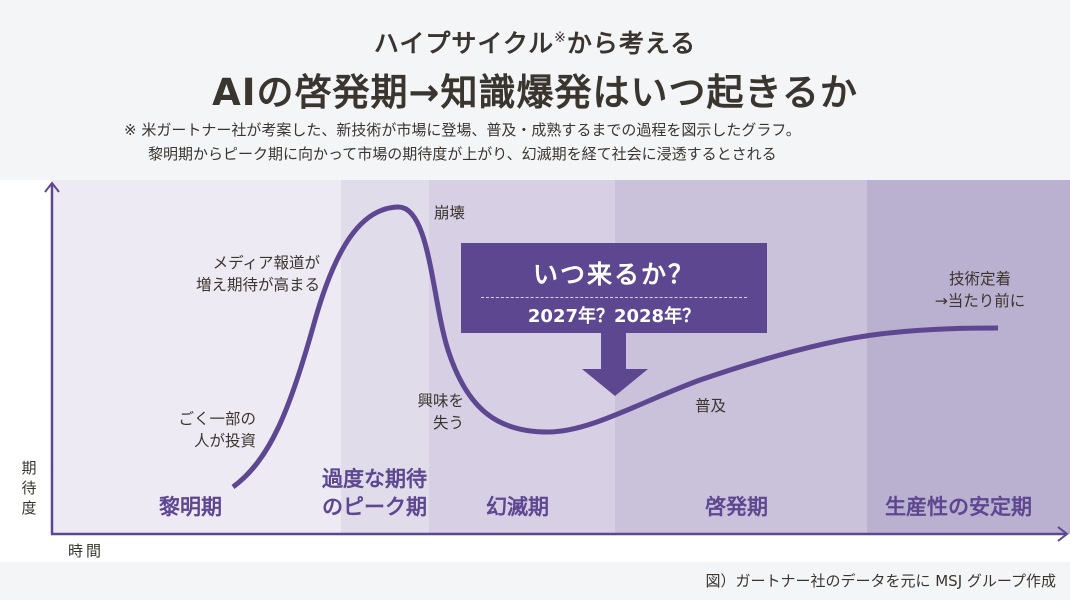  I want to click on subtitle-text: ハイプサイクル, so click(464, 43).